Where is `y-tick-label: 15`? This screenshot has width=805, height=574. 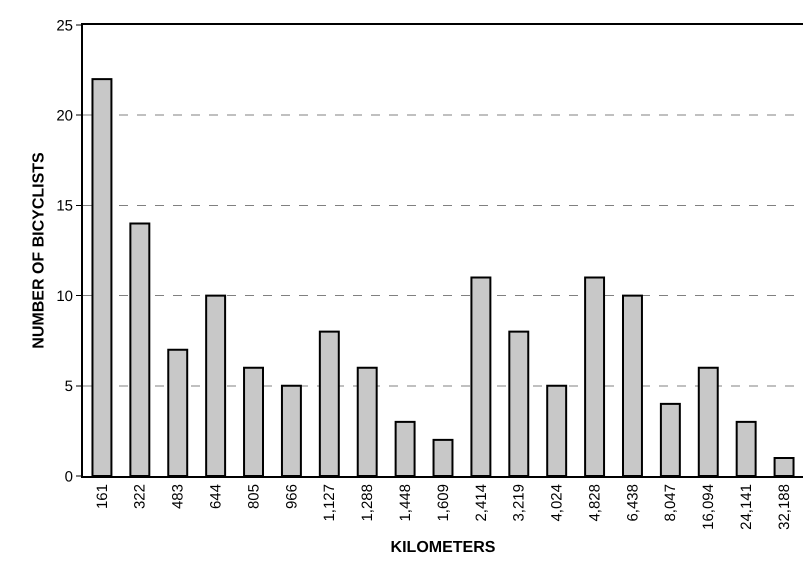 y-tick-label: 15 is located at coordinates (64, 206).